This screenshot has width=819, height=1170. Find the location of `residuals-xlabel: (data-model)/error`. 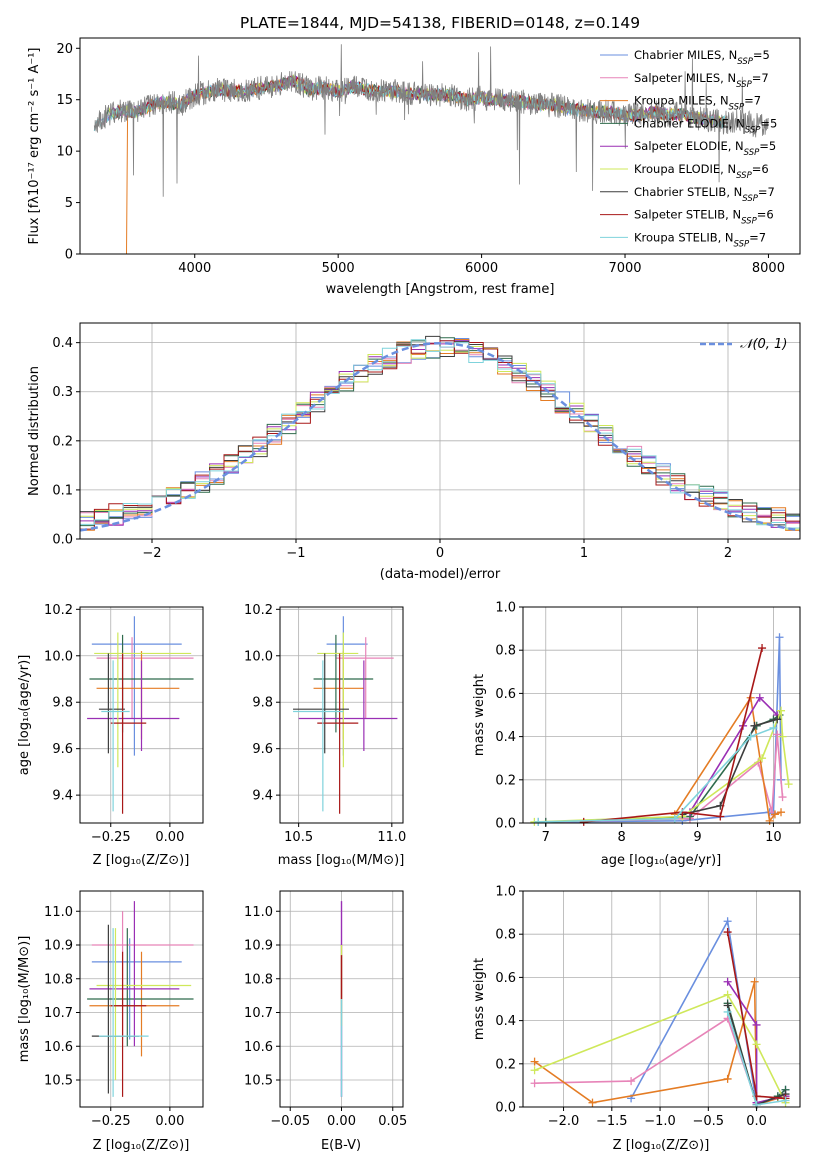

residuals-xlabel: (data-model)/error is located at coordinates (440, 574).